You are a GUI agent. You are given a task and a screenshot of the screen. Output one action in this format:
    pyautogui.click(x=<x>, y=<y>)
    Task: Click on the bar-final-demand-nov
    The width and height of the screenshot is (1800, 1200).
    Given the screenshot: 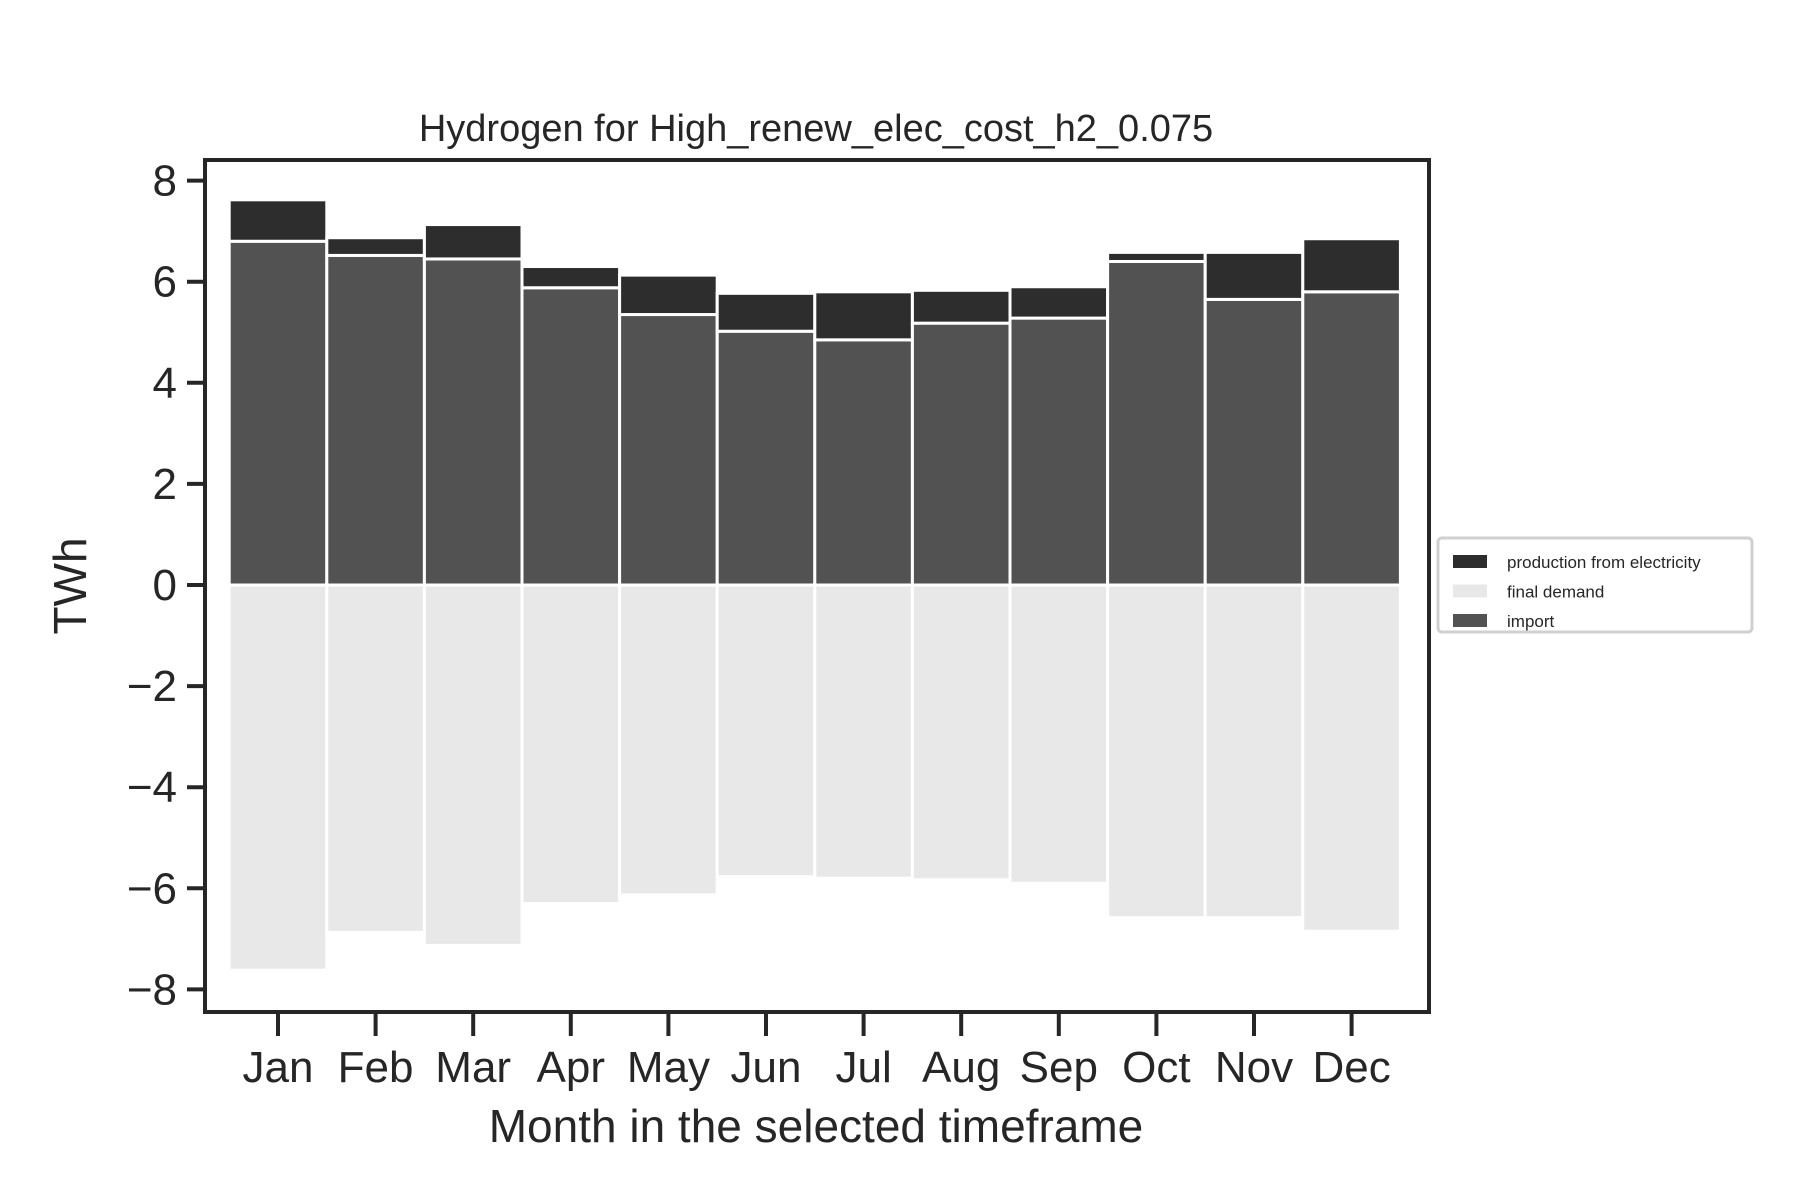 What is the action you would take?
    pyautogui.click(x=1254, y=751)
    